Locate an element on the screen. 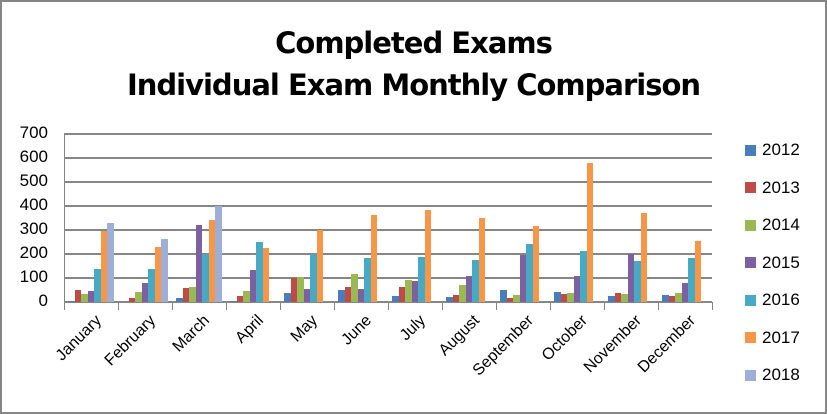 This screenshot has height=414, width=827. chart-title-line2: Individual Exam Monthly Comparison is located at coordinates (413, 85).